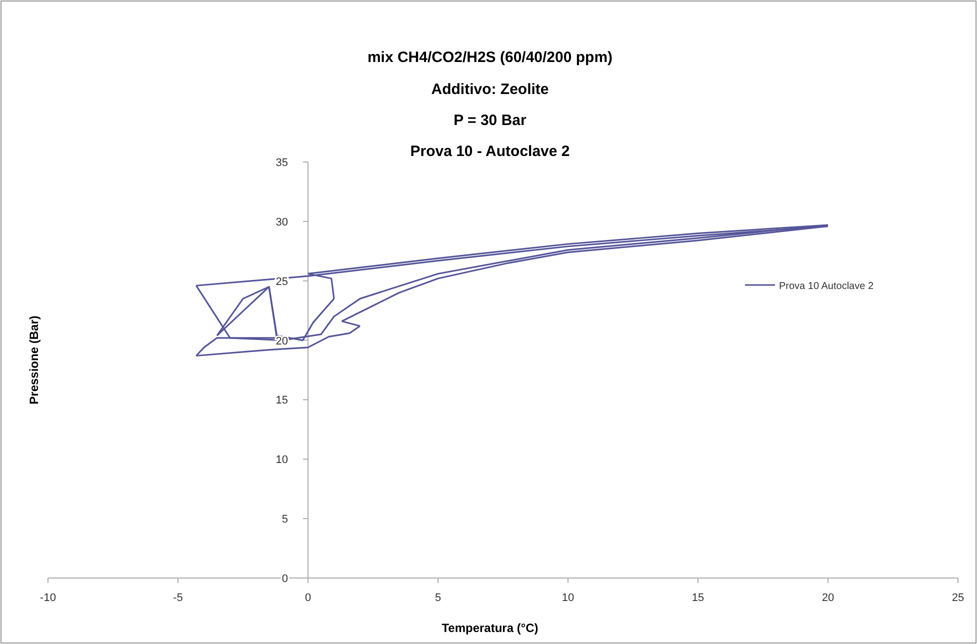 The height and width of the screenshot is (644, 977). I want to click on y-axis-title: Pressione (Bar), so click(34, 360).